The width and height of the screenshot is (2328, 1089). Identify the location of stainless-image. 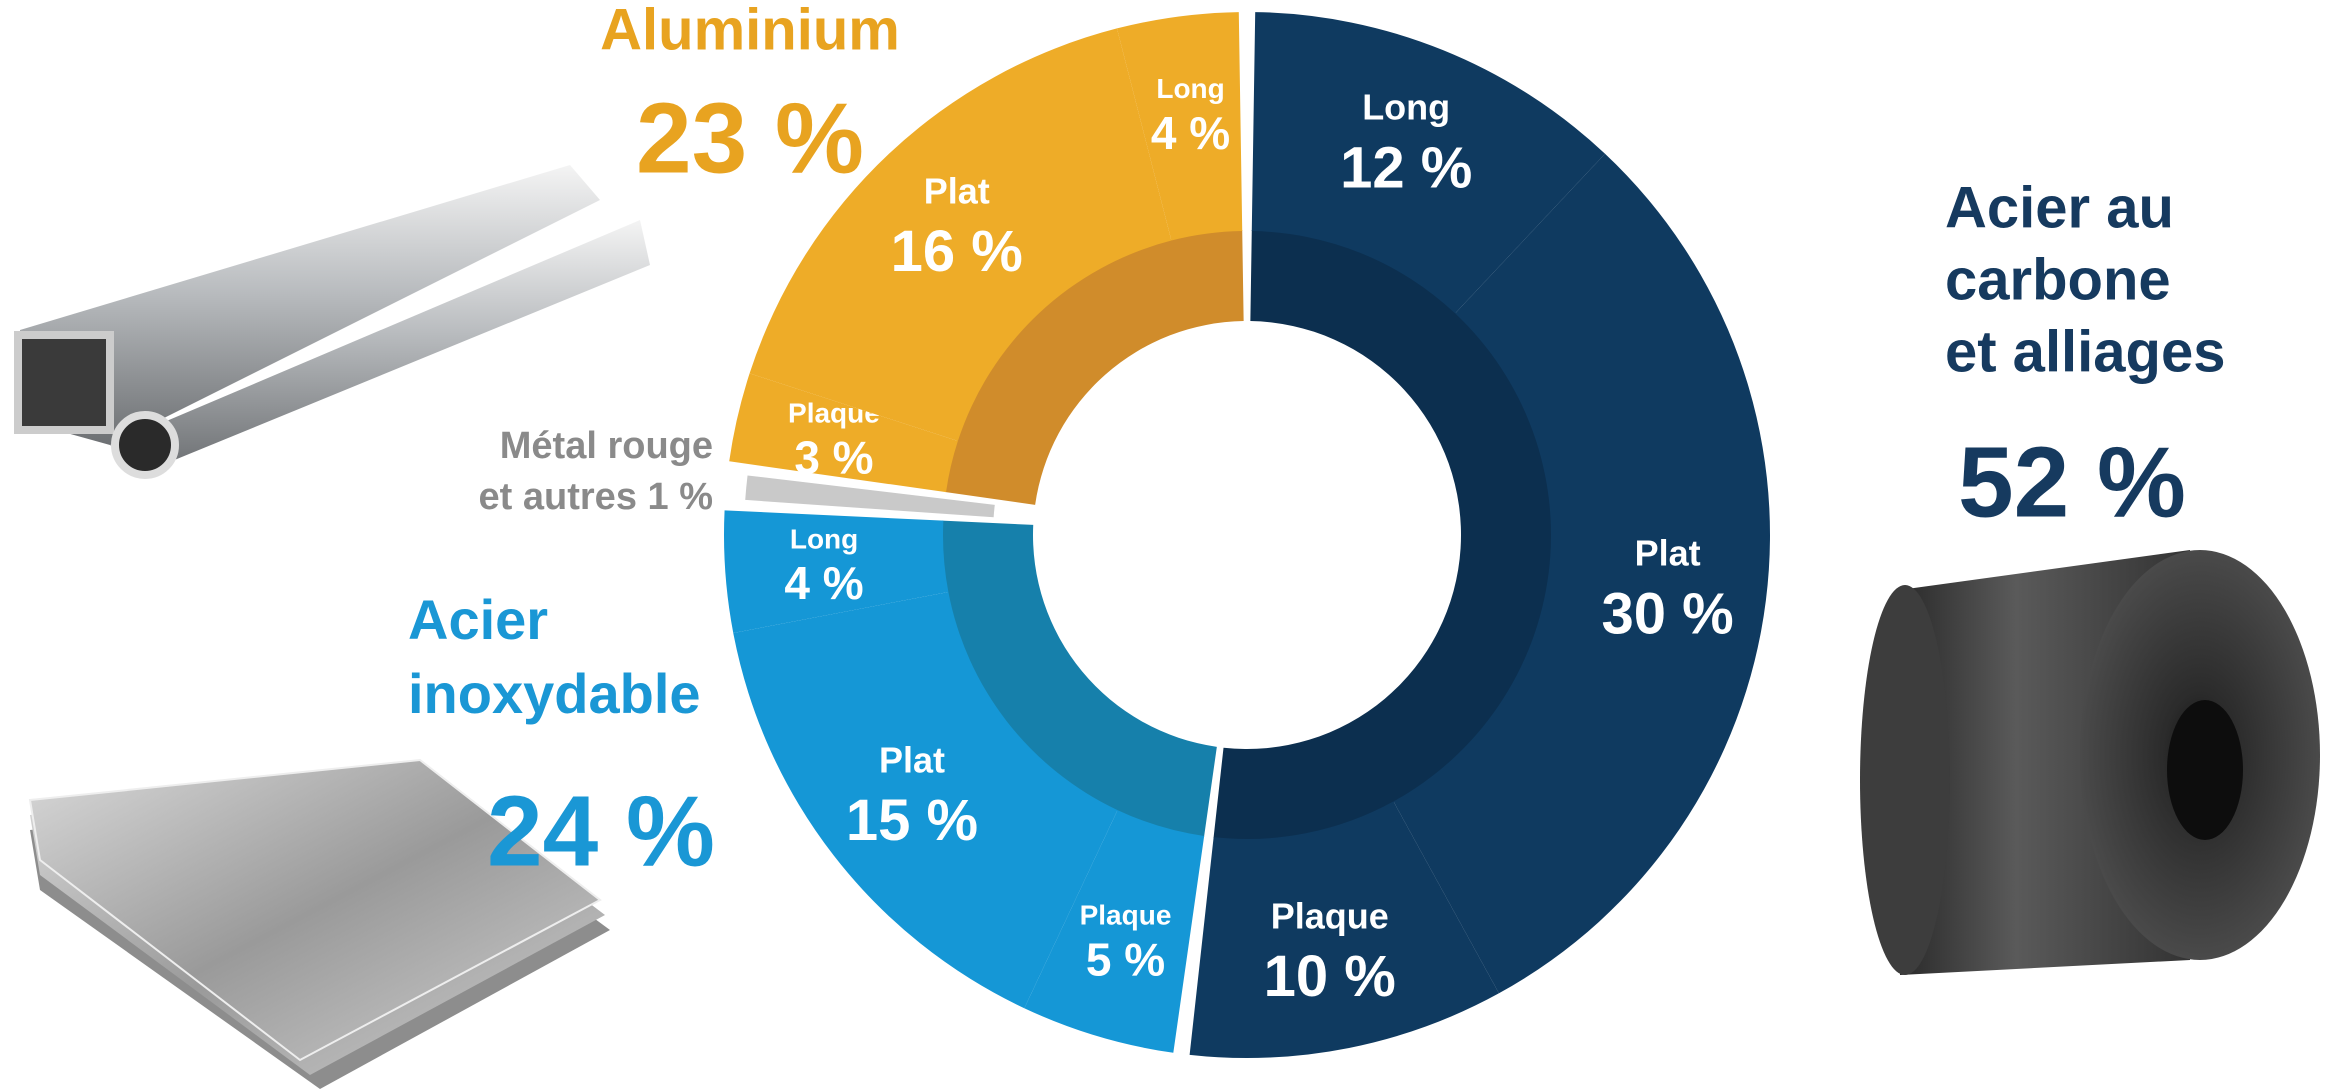
(319, 923).